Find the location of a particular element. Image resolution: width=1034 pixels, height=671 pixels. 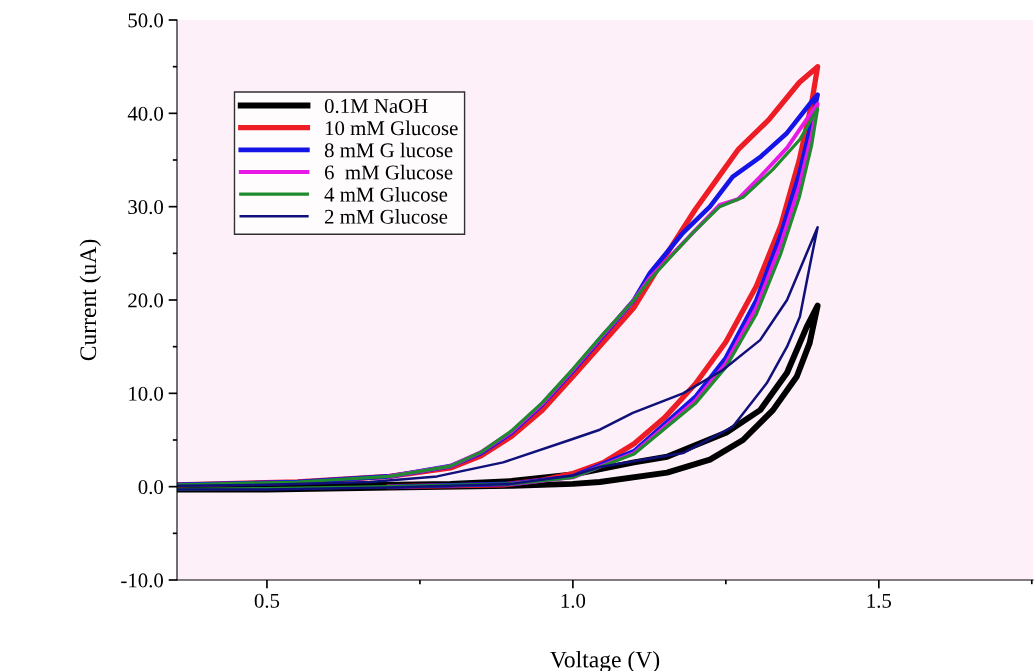

y-tick-label: 0.0 is located at coordinates (151, 487).